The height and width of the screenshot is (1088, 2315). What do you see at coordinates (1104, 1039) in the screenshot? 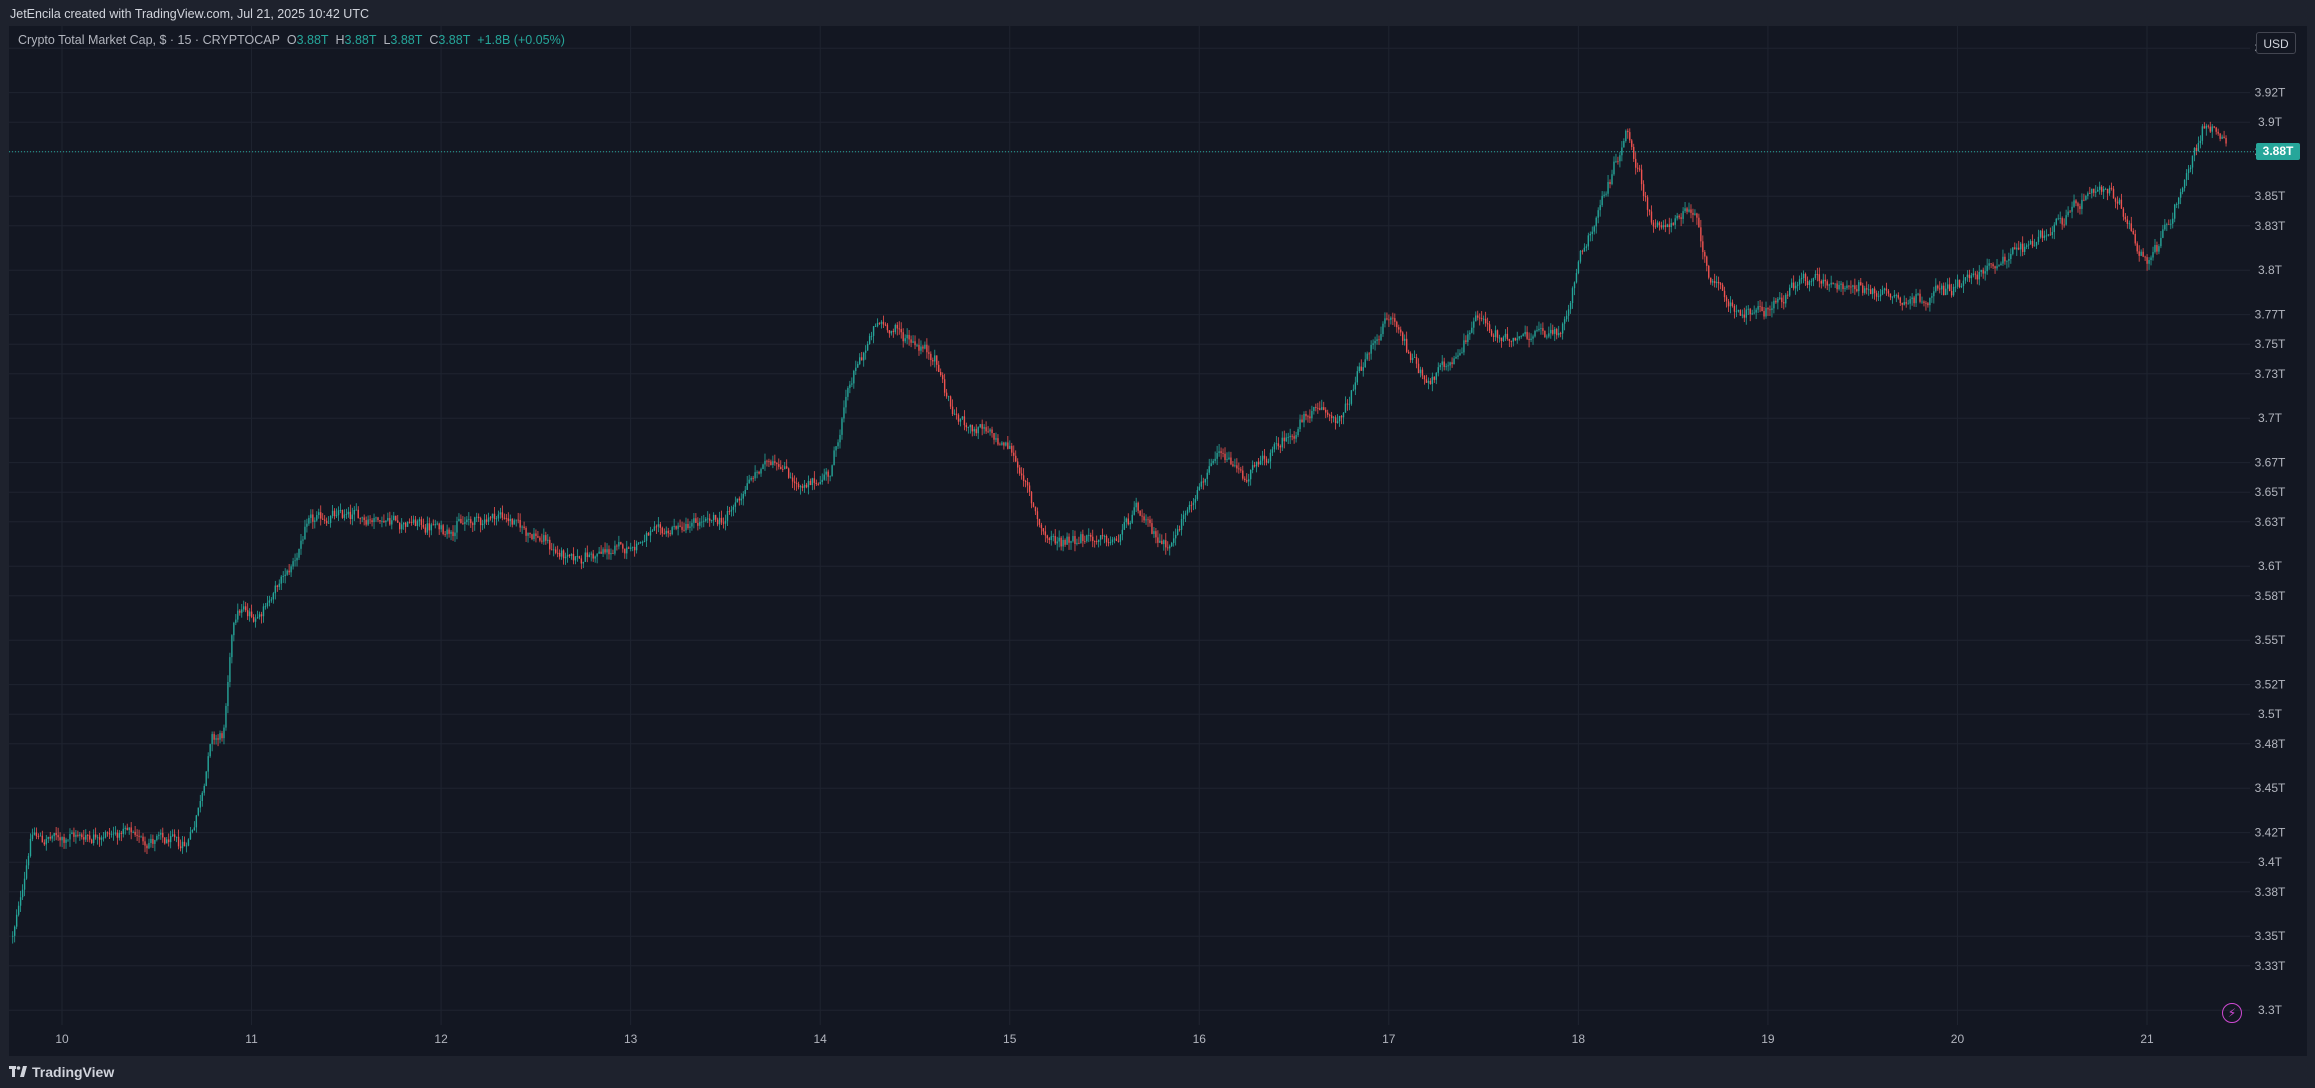
I see `time-axis: 10 11 12 13 14 15 16 17 18 19 20 21` at bounding box center [1104, 1039].